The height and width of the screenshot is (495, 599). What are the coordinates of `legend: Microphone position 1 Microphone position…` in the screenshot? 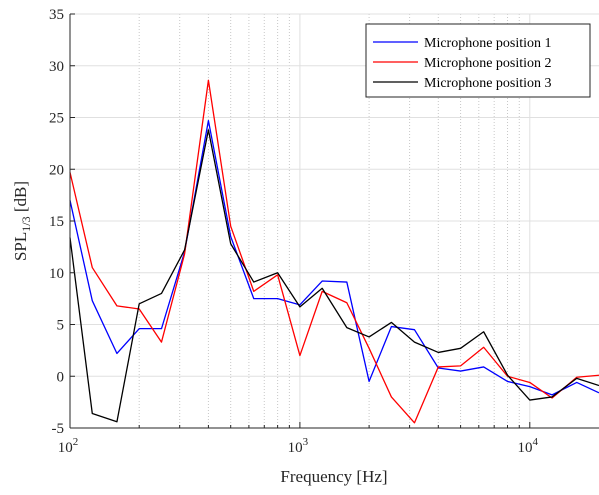 It's located at (478, 60).